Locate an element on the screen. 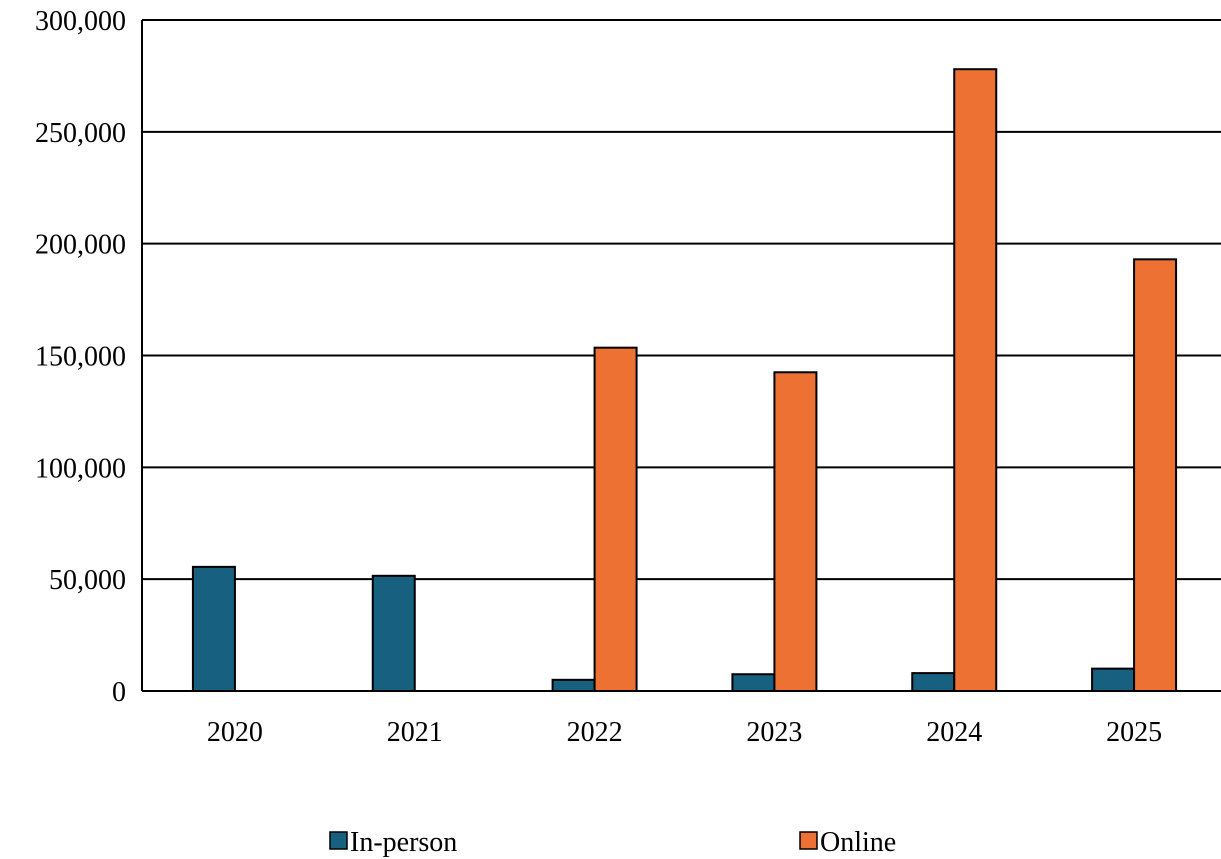 Image resolution: width=1221 pixels, height=859 pixels. x-tick-labels: 2020 2021 2022 2023 2024 2025 is located at coordinates (684, 732).